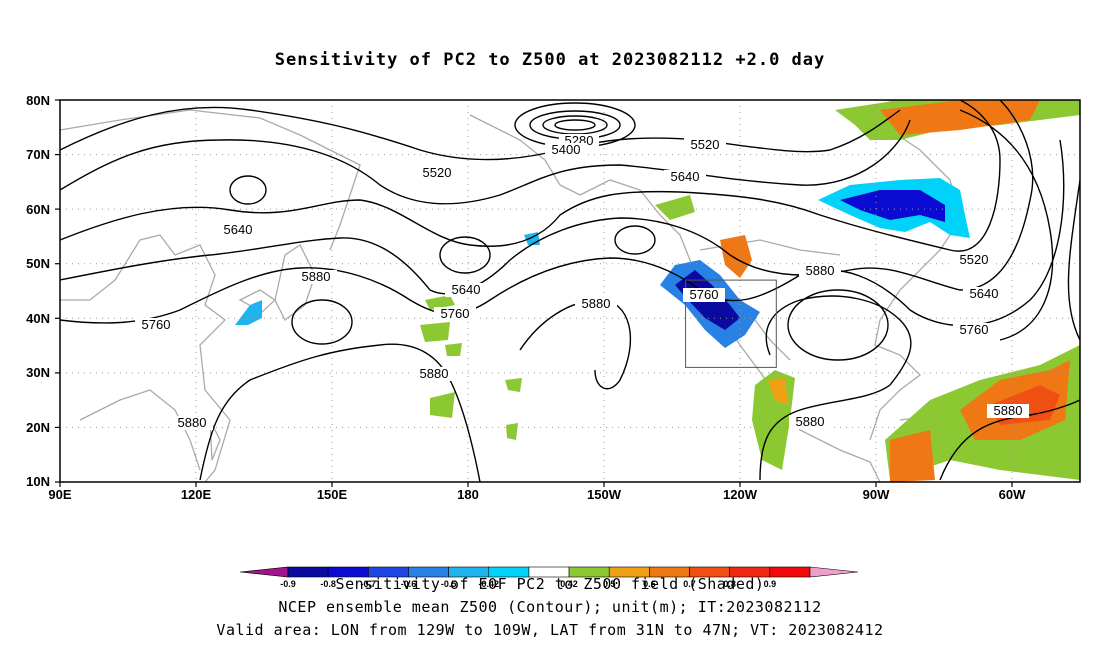 This screenshot has height=650, width=1100. I want to click on lon-label: 150W, so click(604, 494).